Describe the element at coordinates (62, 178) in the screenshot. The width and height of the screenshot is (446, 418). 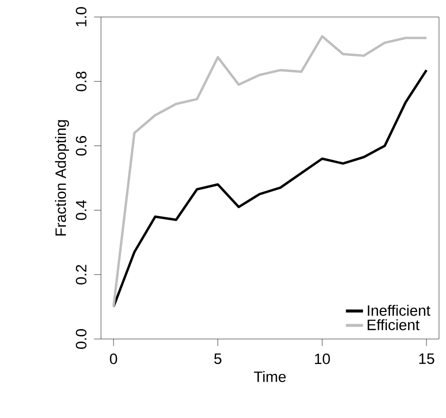
I see `y-axis-title: Fraction Adopting` at that location.